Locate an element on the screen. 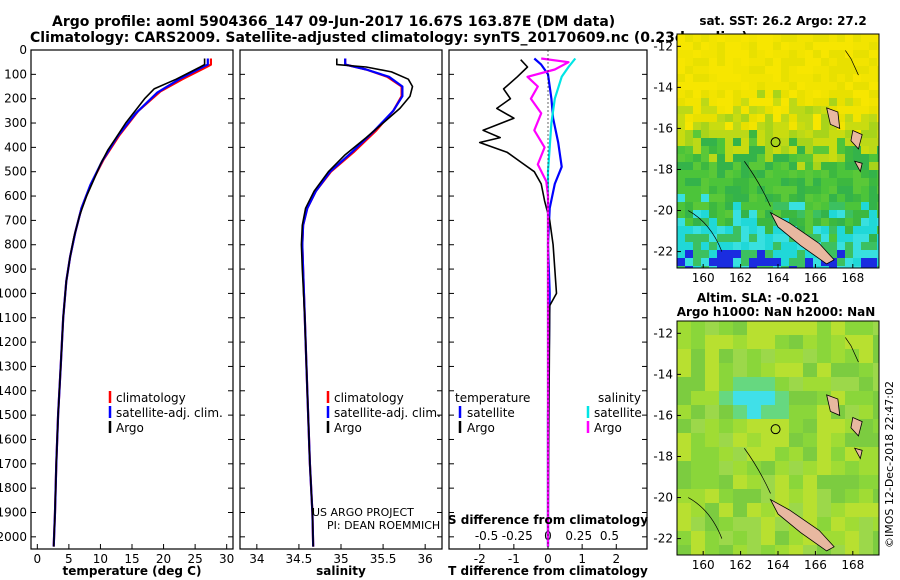 The height and width of the screenshot is (580, 900). depth-tick-label: 1700 is located at coordinates (13, 464).